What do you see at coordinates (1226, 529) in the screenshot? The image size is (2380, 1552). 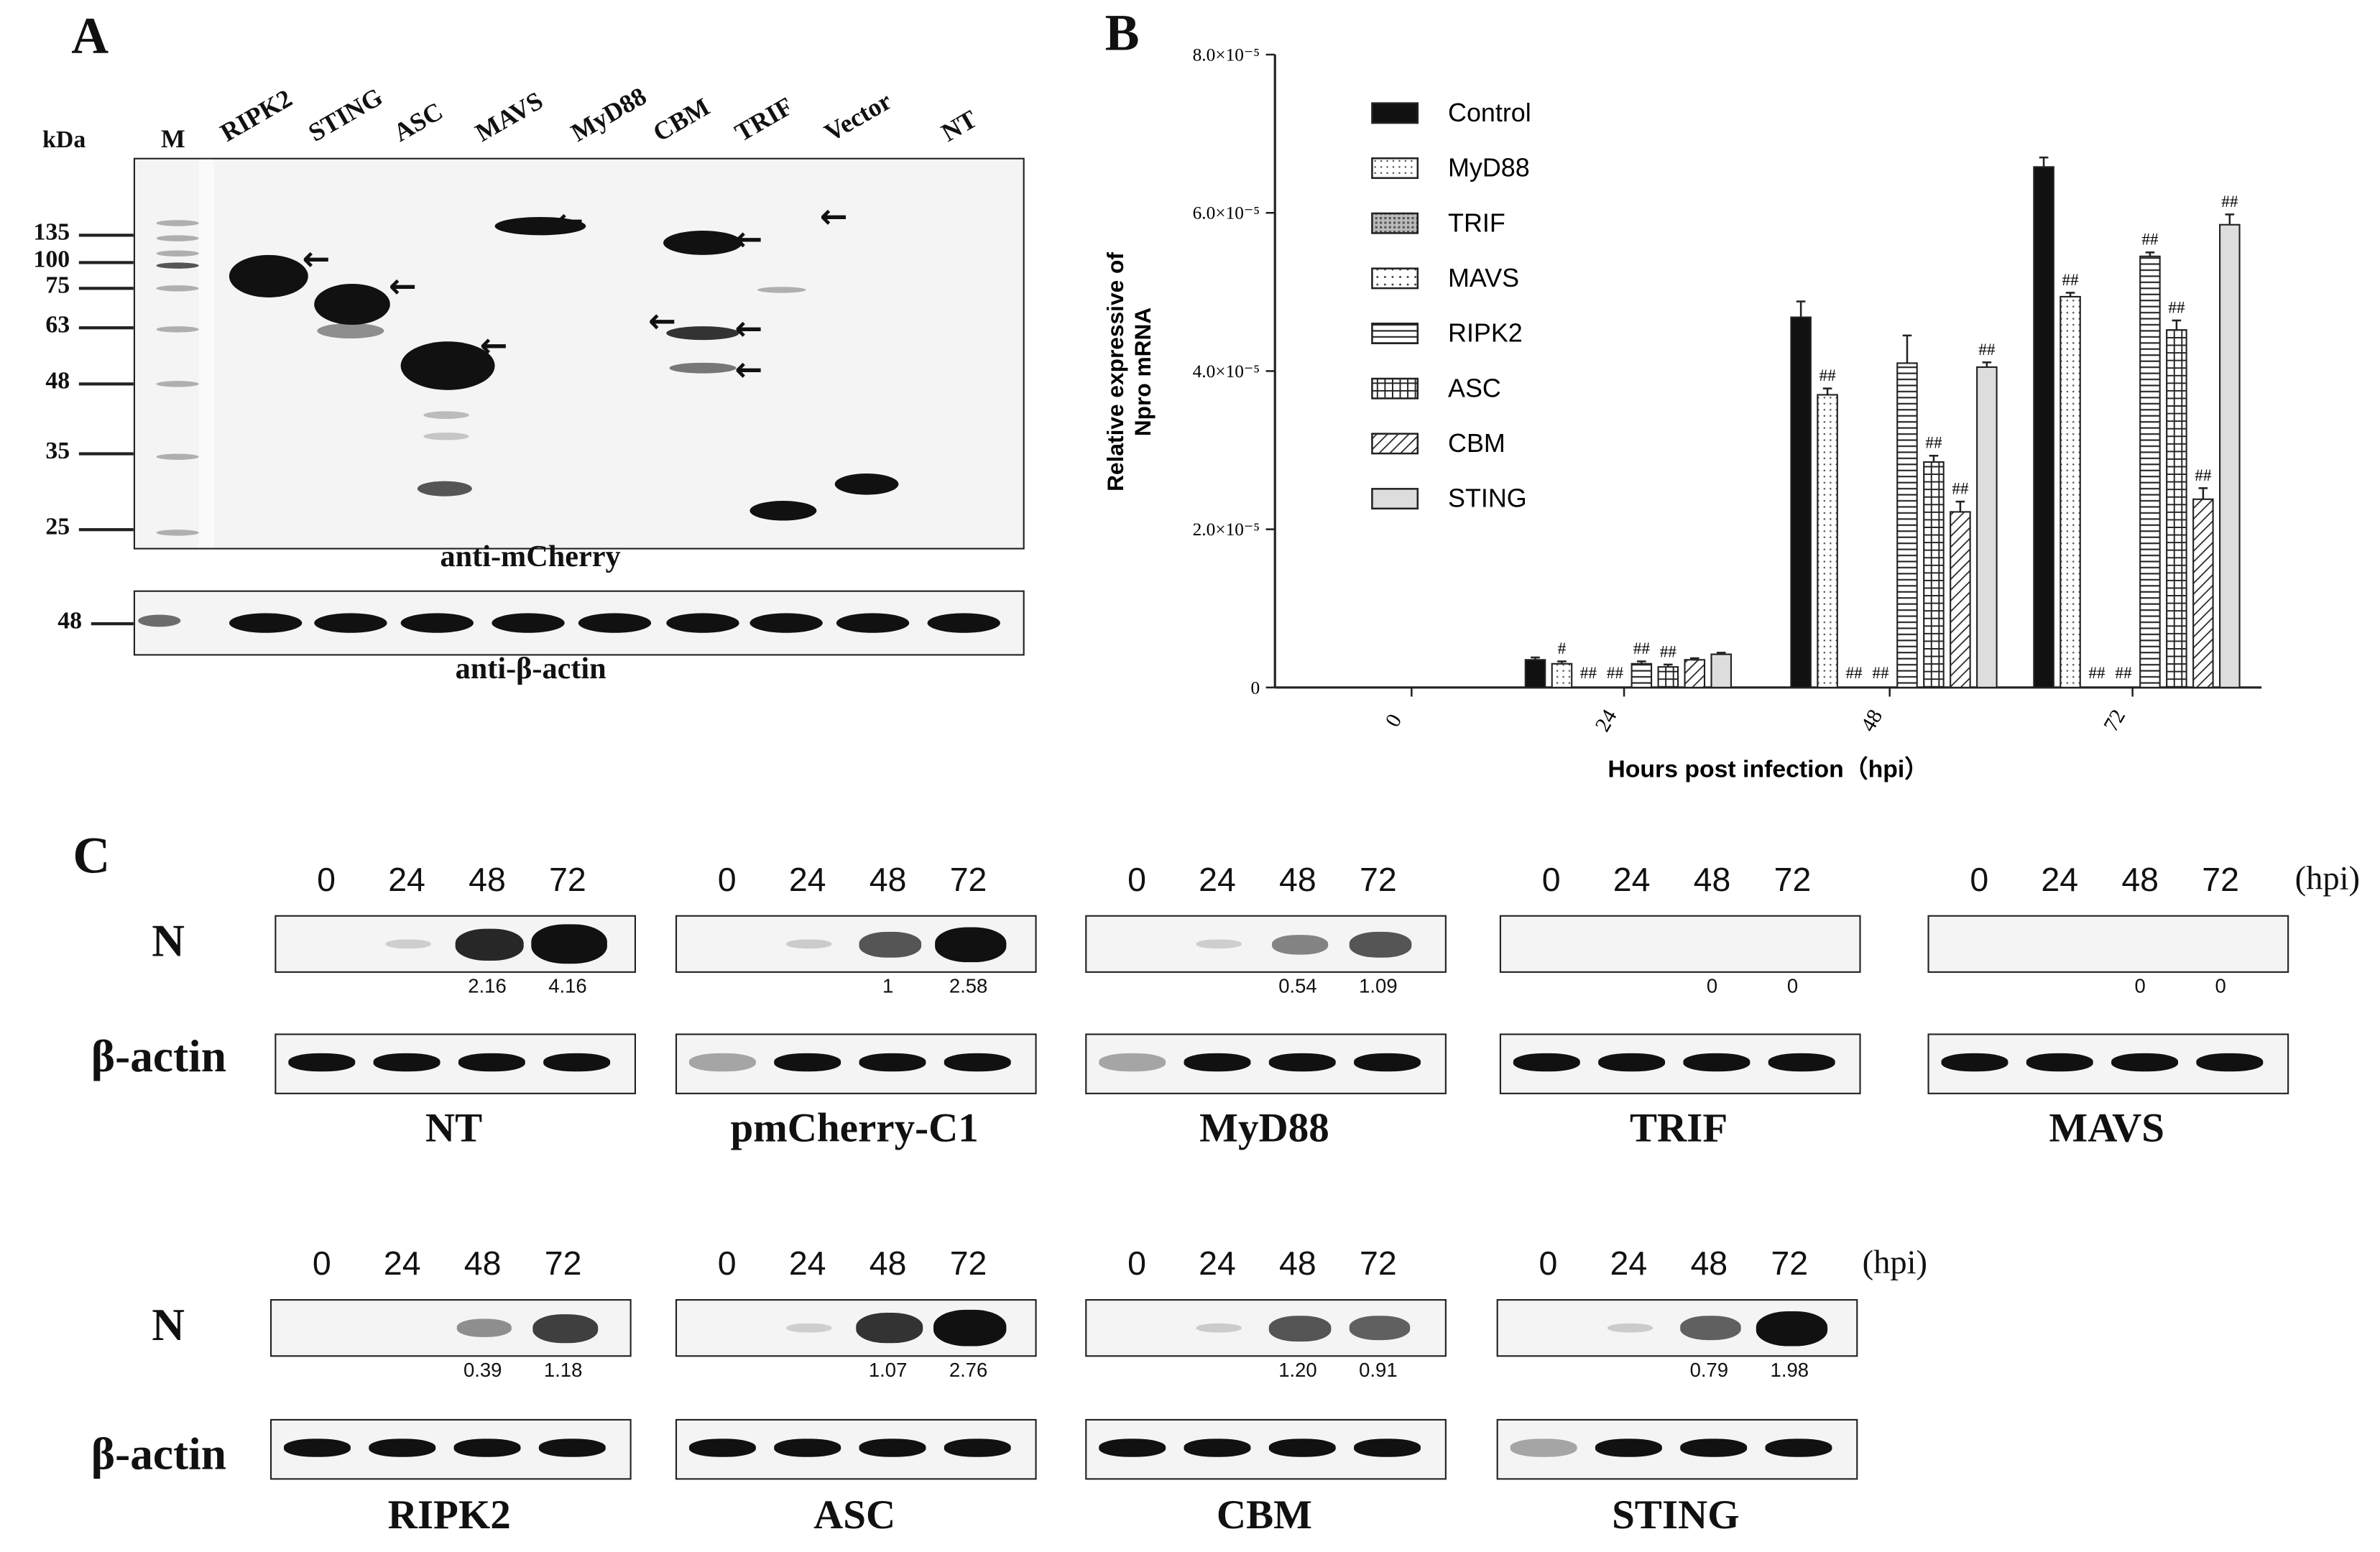 I see `y-tick-label: 2.0×10⁻⁵` at bounding box center [1226, 529].